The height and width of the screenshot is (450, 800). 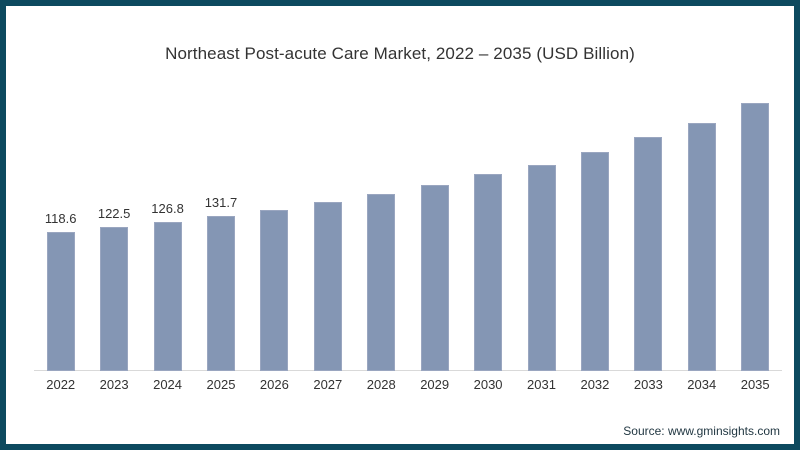 What do you see at coordinates (488, 272) in the screenshot?
I see `bar-2030` at bounding box center [488, 272].